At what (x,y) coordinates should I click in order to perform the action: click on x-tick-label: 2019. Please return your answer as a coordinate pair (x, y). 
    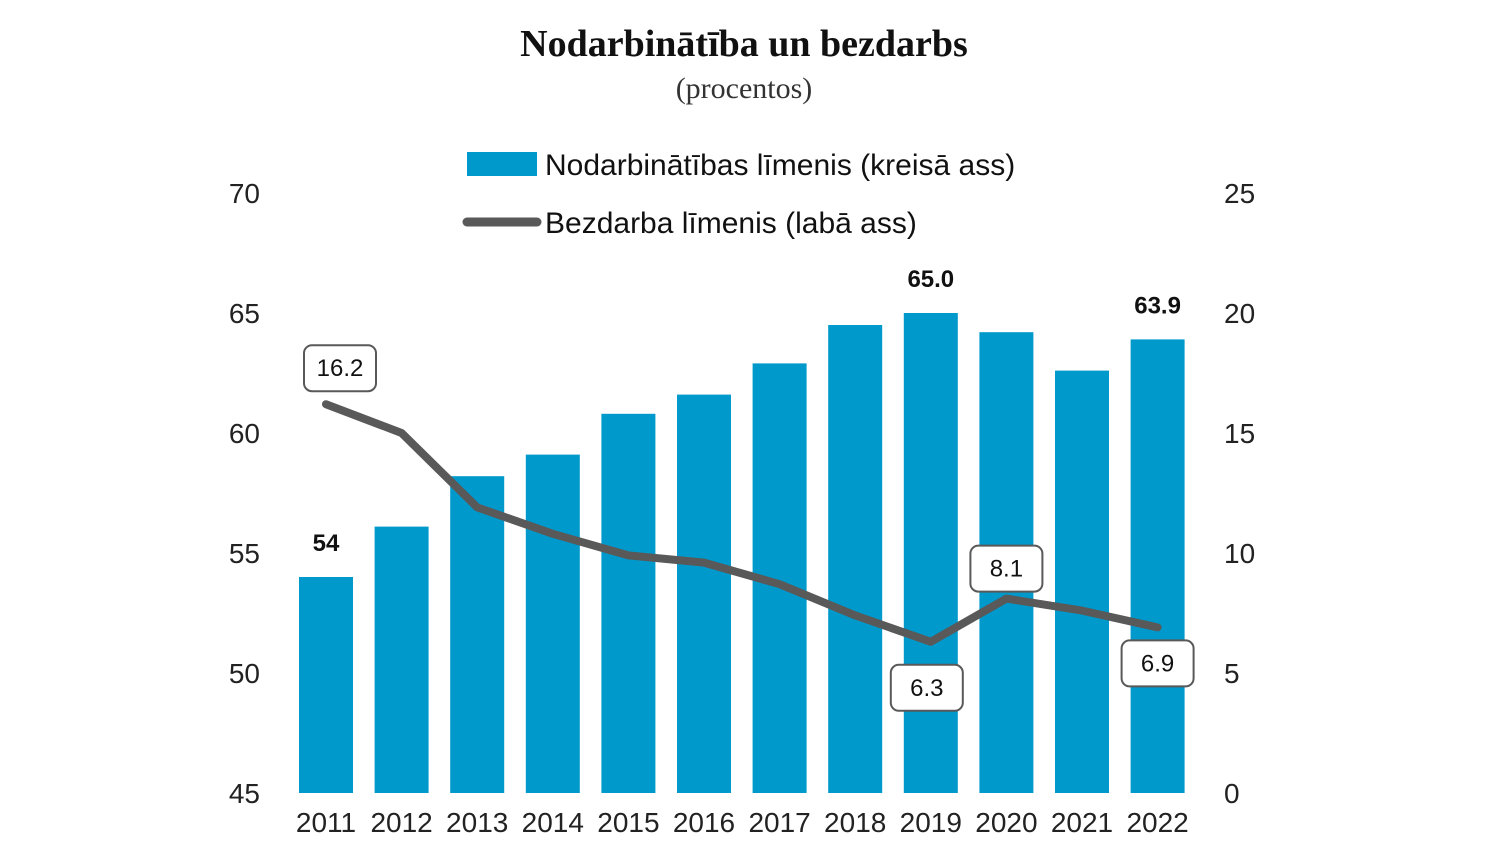
    Looking at the image, I should click on (931, 822).